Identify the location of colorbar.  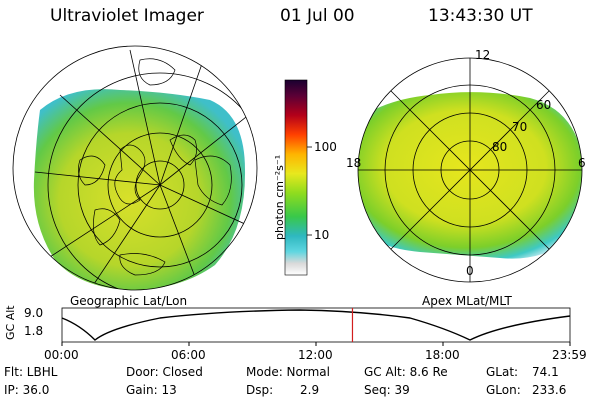
(298, 177).